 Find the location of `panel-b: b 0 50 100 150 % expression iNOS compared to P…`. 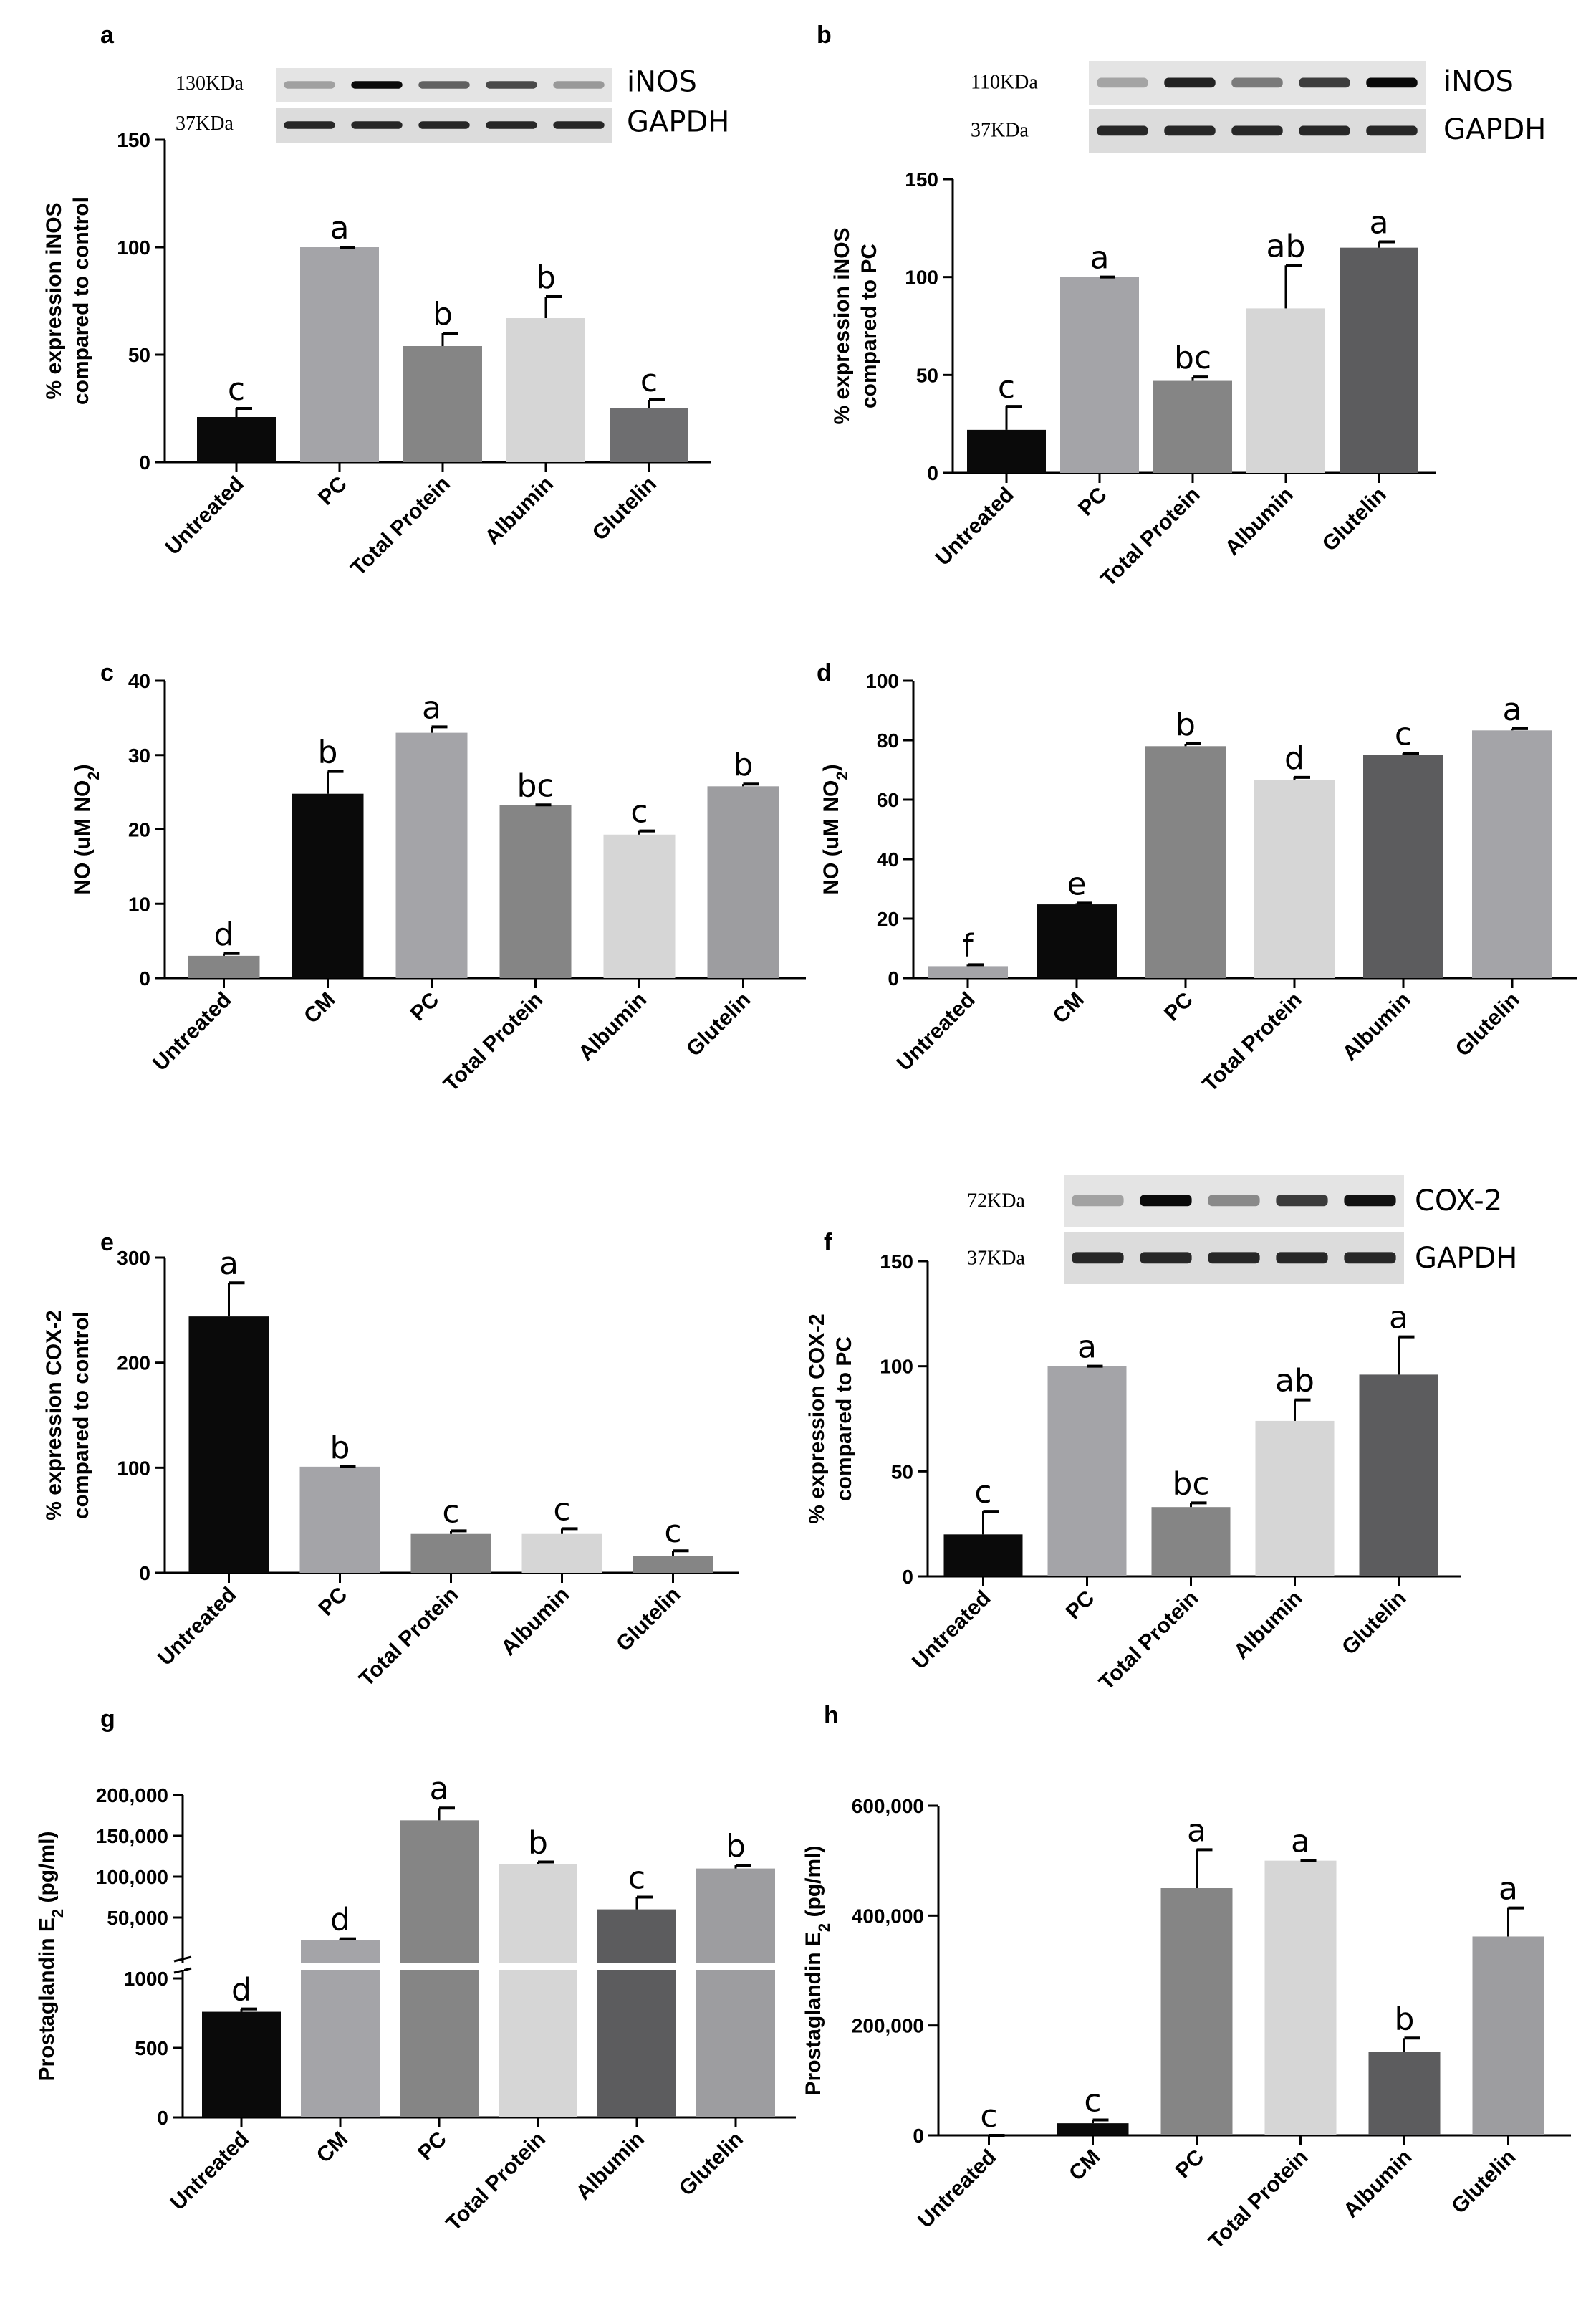

panel-b: b 0 50 100 150 % expression iNOS compared to P… is located at coordinates (1182, 306).